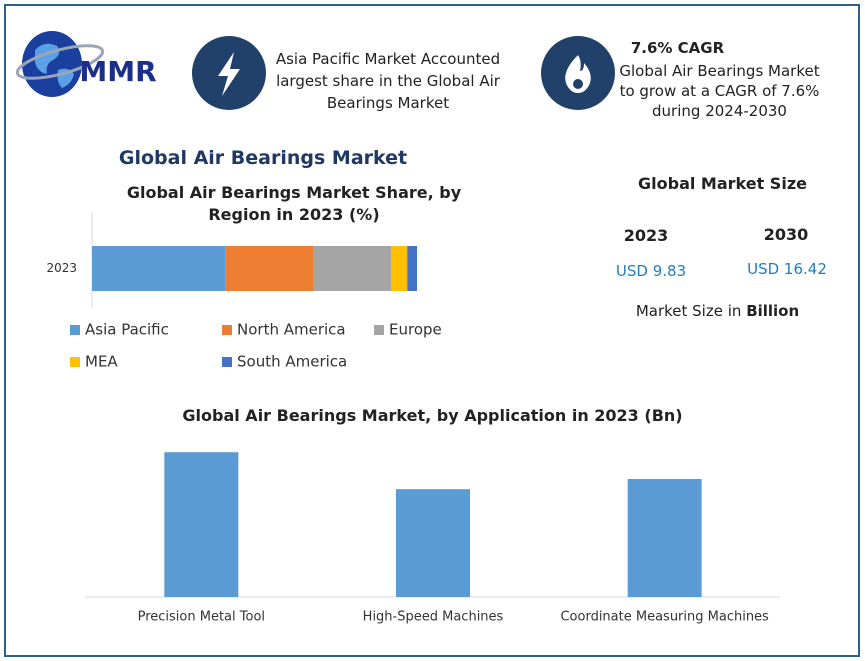  I want to click on legend-label: Asia Pacific, so click(127, 330).